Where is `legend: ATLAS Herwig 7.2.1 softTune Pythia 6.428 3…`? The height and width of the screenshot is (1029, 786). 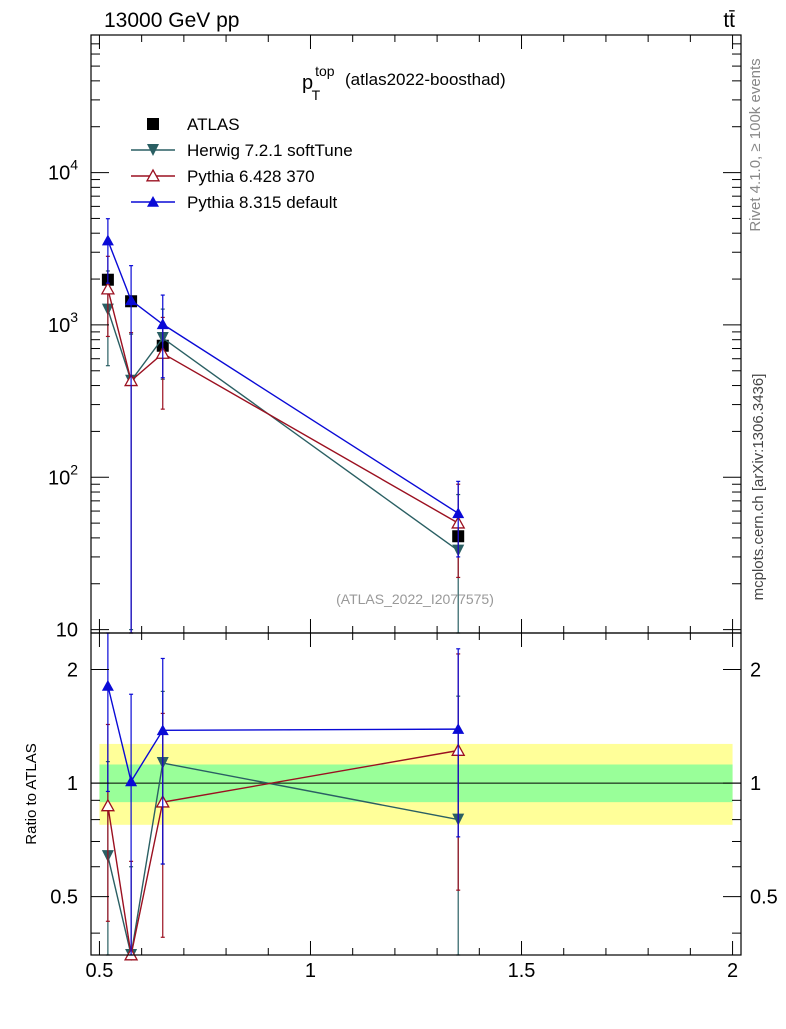
legend: ATLAS Herwig 7.2.1 softTune Pythia 6.428 3… is located at coordinates (242, 163).